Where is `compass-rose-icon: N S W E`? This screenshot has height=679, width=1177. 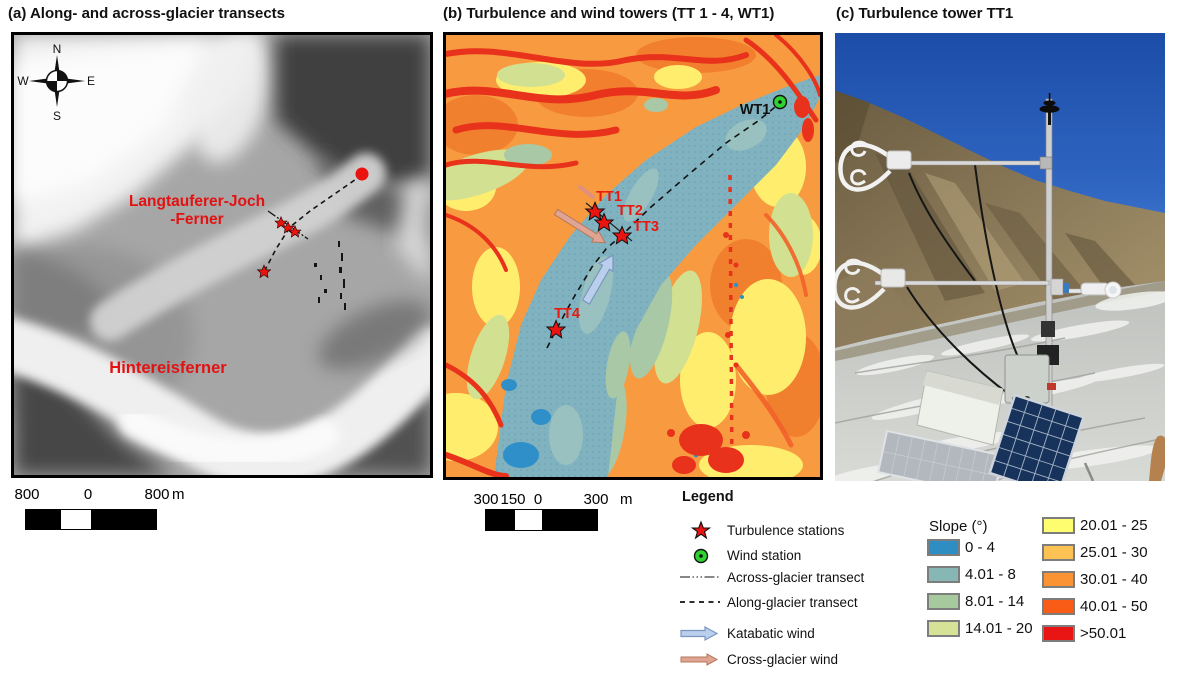
compass-rose-icon: N S W E is located at coordinates (56, 82).